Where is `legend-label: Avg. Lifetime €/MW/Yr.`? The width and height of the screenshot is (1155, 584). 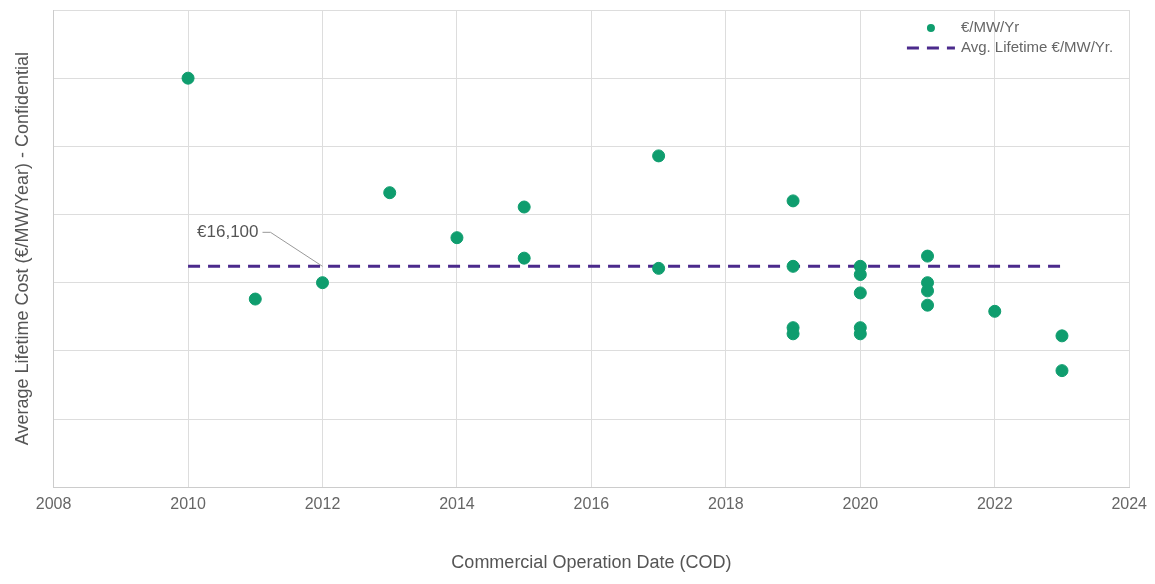
legend-label: Avg. Lifetime €/MW/Yr. is located at coordinates (1037, 47).